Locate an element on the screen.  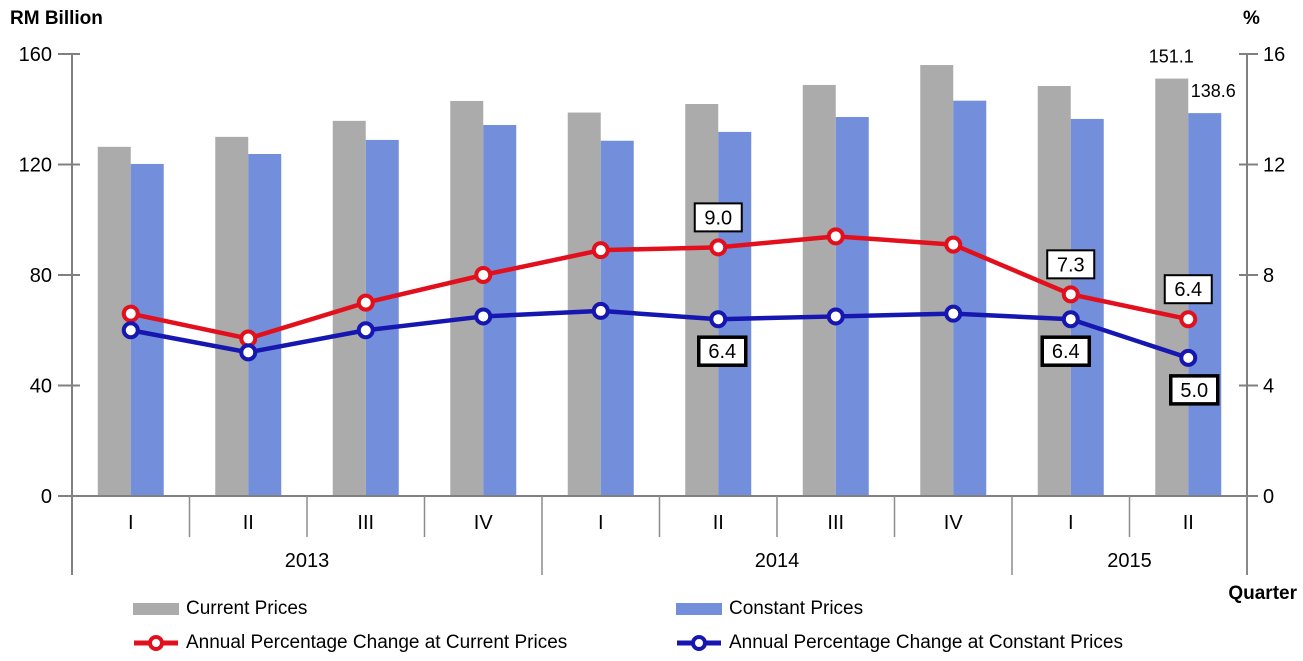
left-axis-tick-label: 0 is located at coordinates (46, 497).